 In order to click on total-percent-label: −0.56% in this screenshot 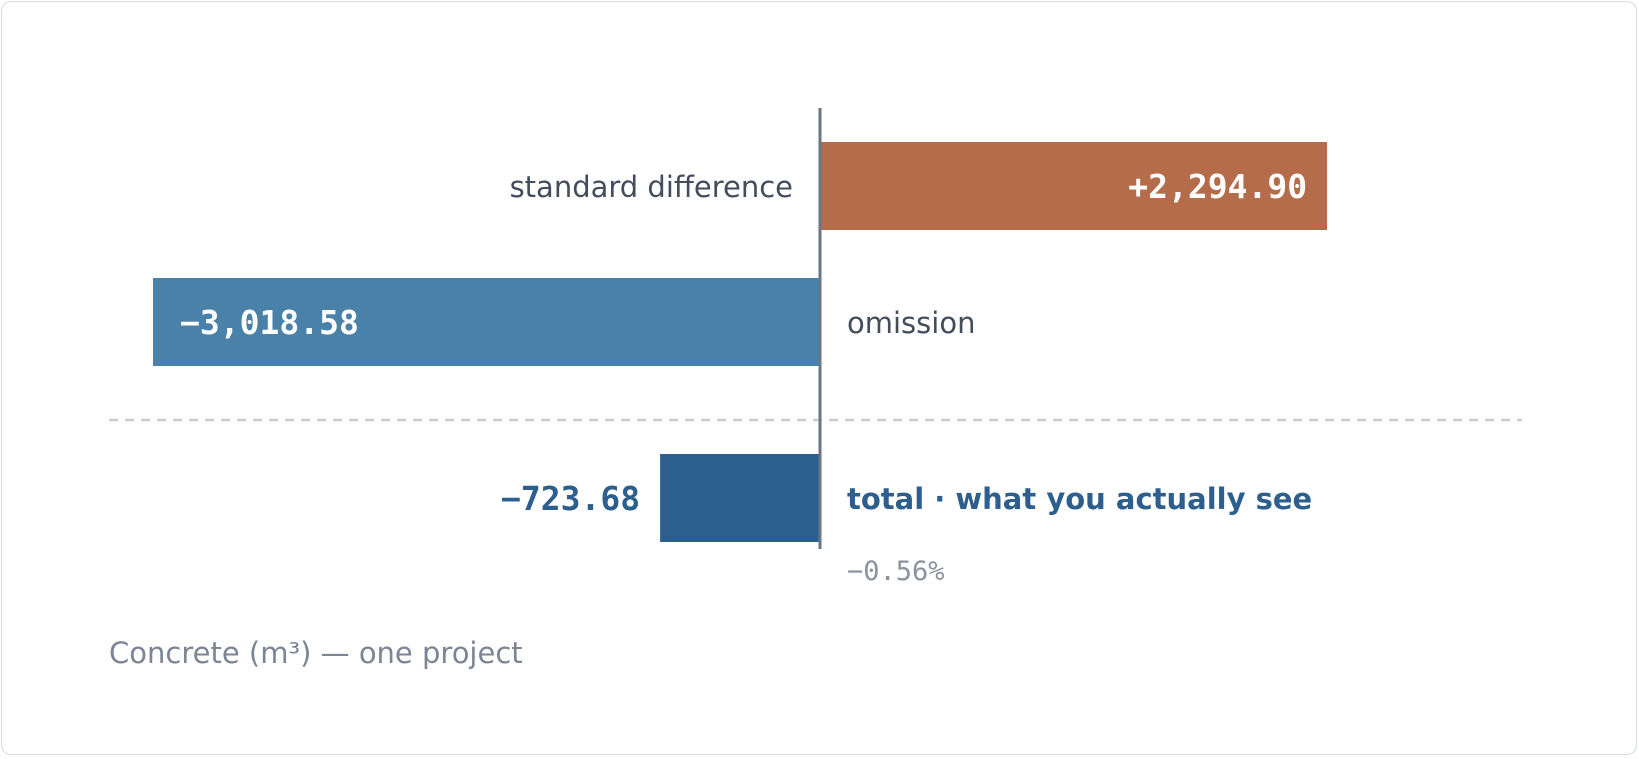, I will do `click(896, 571)`.